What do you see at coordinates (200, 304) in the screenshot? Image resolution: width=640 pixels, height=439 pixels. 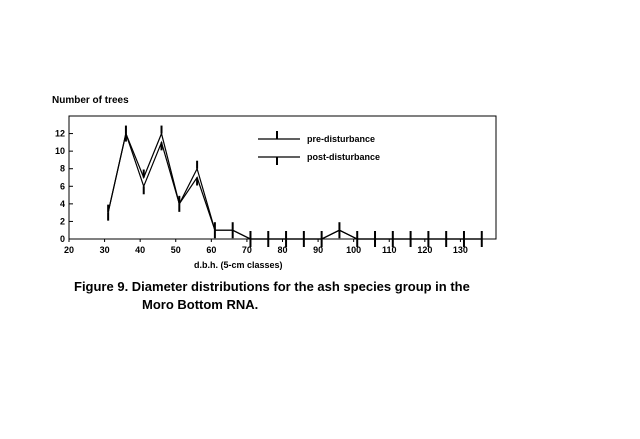 I see `figure-caption-line2: Moro Bottom RNA.` at bounding box center [200, 304].